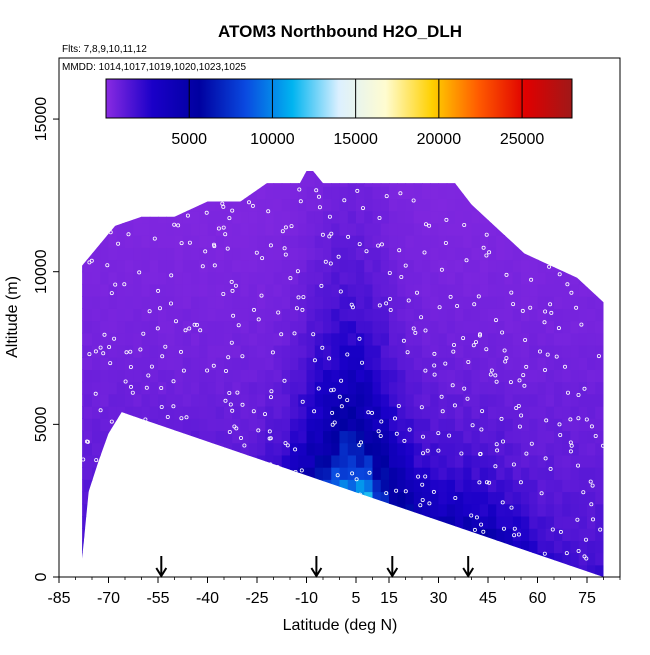 This screenshot has width=650, height=655. What do you see at coordinates (189, 139) in the screenshot?
I see `colorbar-tick-label: 5000` at bounding box center [189, 139].